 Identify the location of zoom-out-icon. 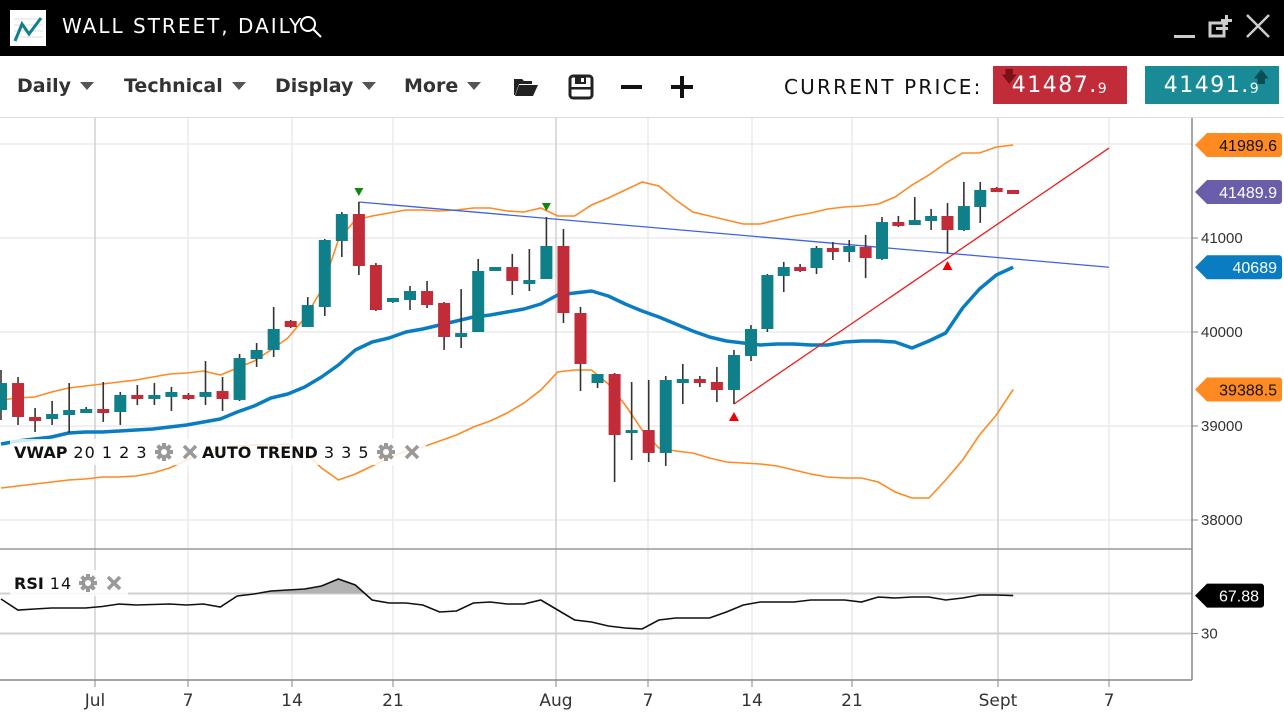
(632, 87).